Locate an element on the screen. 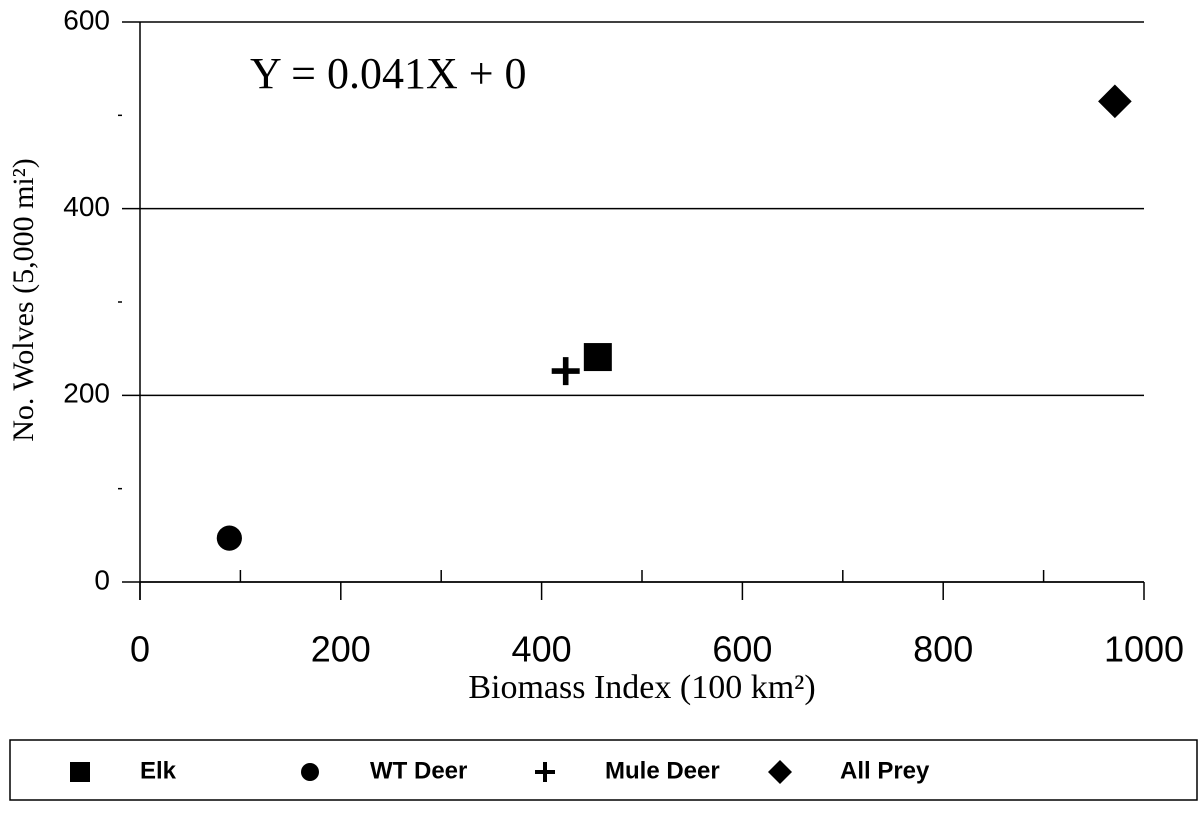 The image size is (1204, 840). y-tick-label: 200 is located at coordinates (86, 393).